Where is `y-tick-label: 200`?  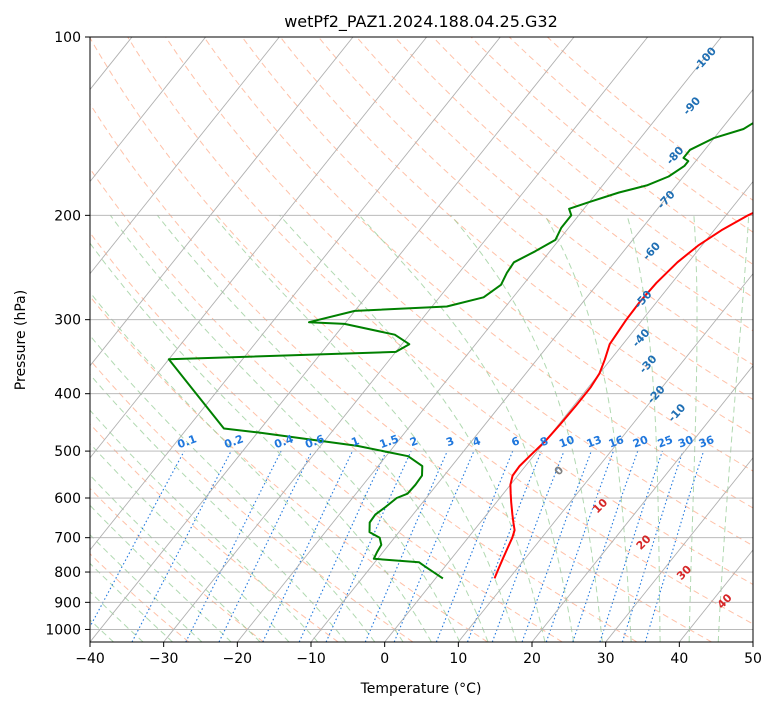 y-tick-label: 200 is located at coordinates (67, 216).